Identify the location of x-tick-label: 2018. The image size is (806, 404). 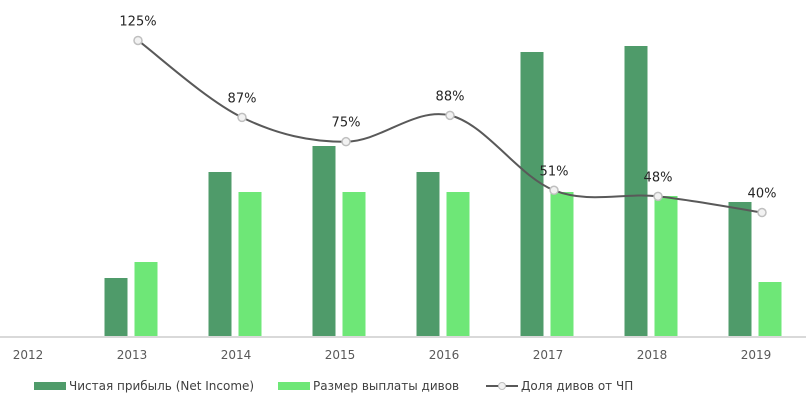
(652, 355).